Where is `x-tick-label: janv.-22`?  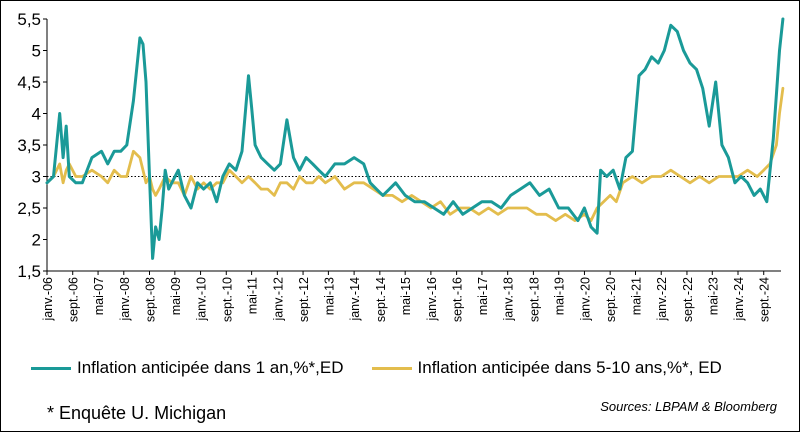 x-tick-label: janv.-22 is located at coordinates (662, 299).